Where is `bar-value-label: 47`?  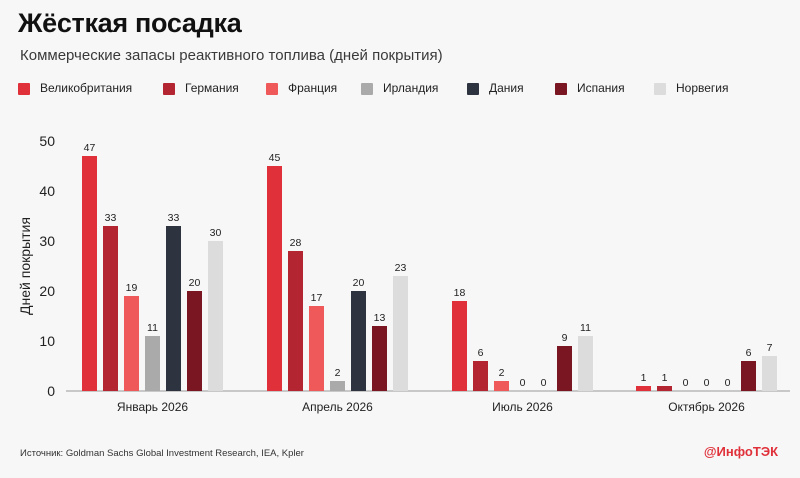
bar-value-label: 47 is located at coordinates (90, 148).